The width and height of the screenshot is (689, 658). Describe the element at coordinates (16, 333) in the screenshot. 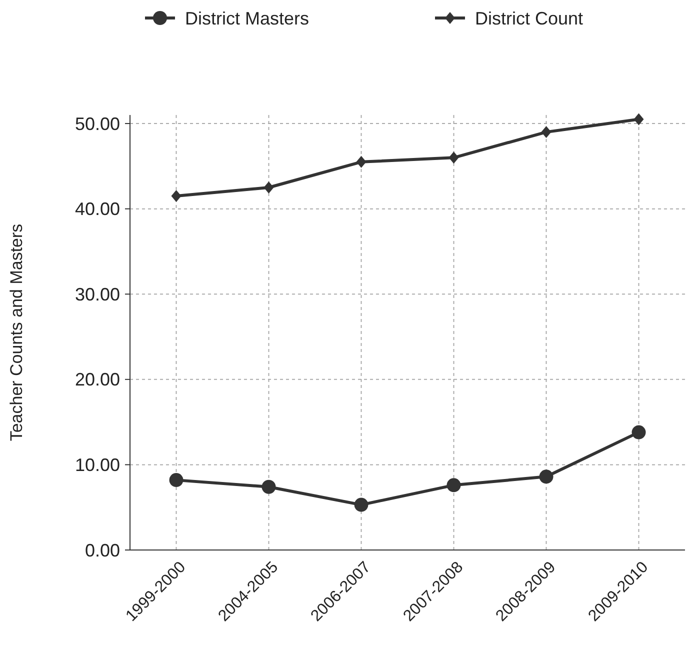

I see `y-axis-title: Teacher Counts and Masters` at that location.